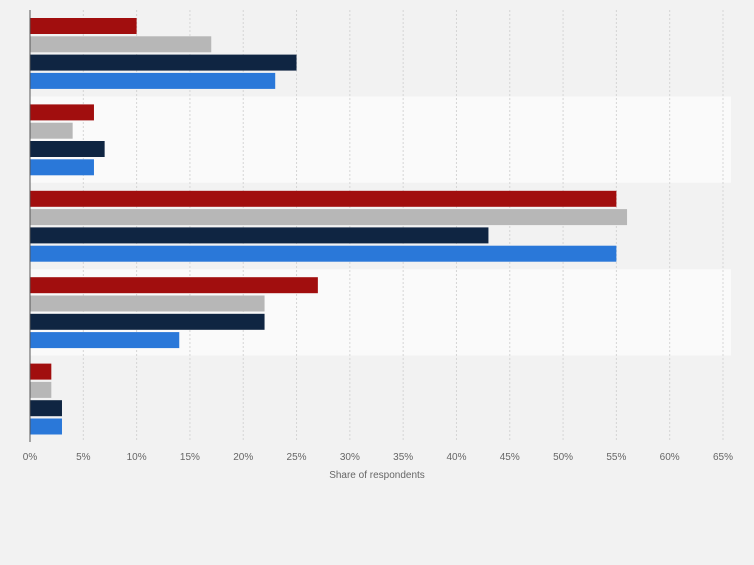 The width and height of the screenshot is (754, 565). Describe the element at coordinates (121, 44) in the screenshot. I see `bar-g0-s1` at that location.